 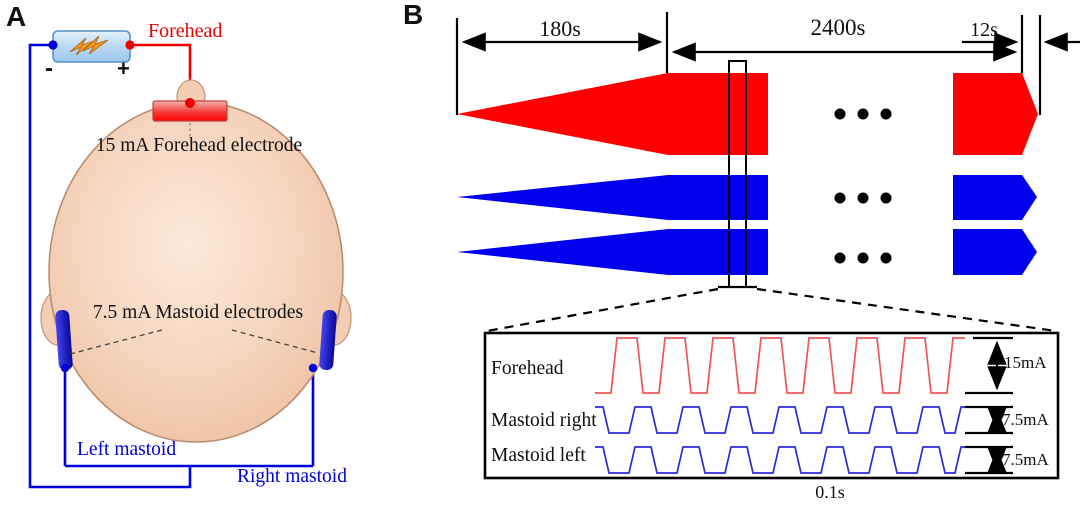 What do you see at coordinates (771, 310) in the screenshot?
I see `zoom-leader-dashes` at bounding box center [771, 310].